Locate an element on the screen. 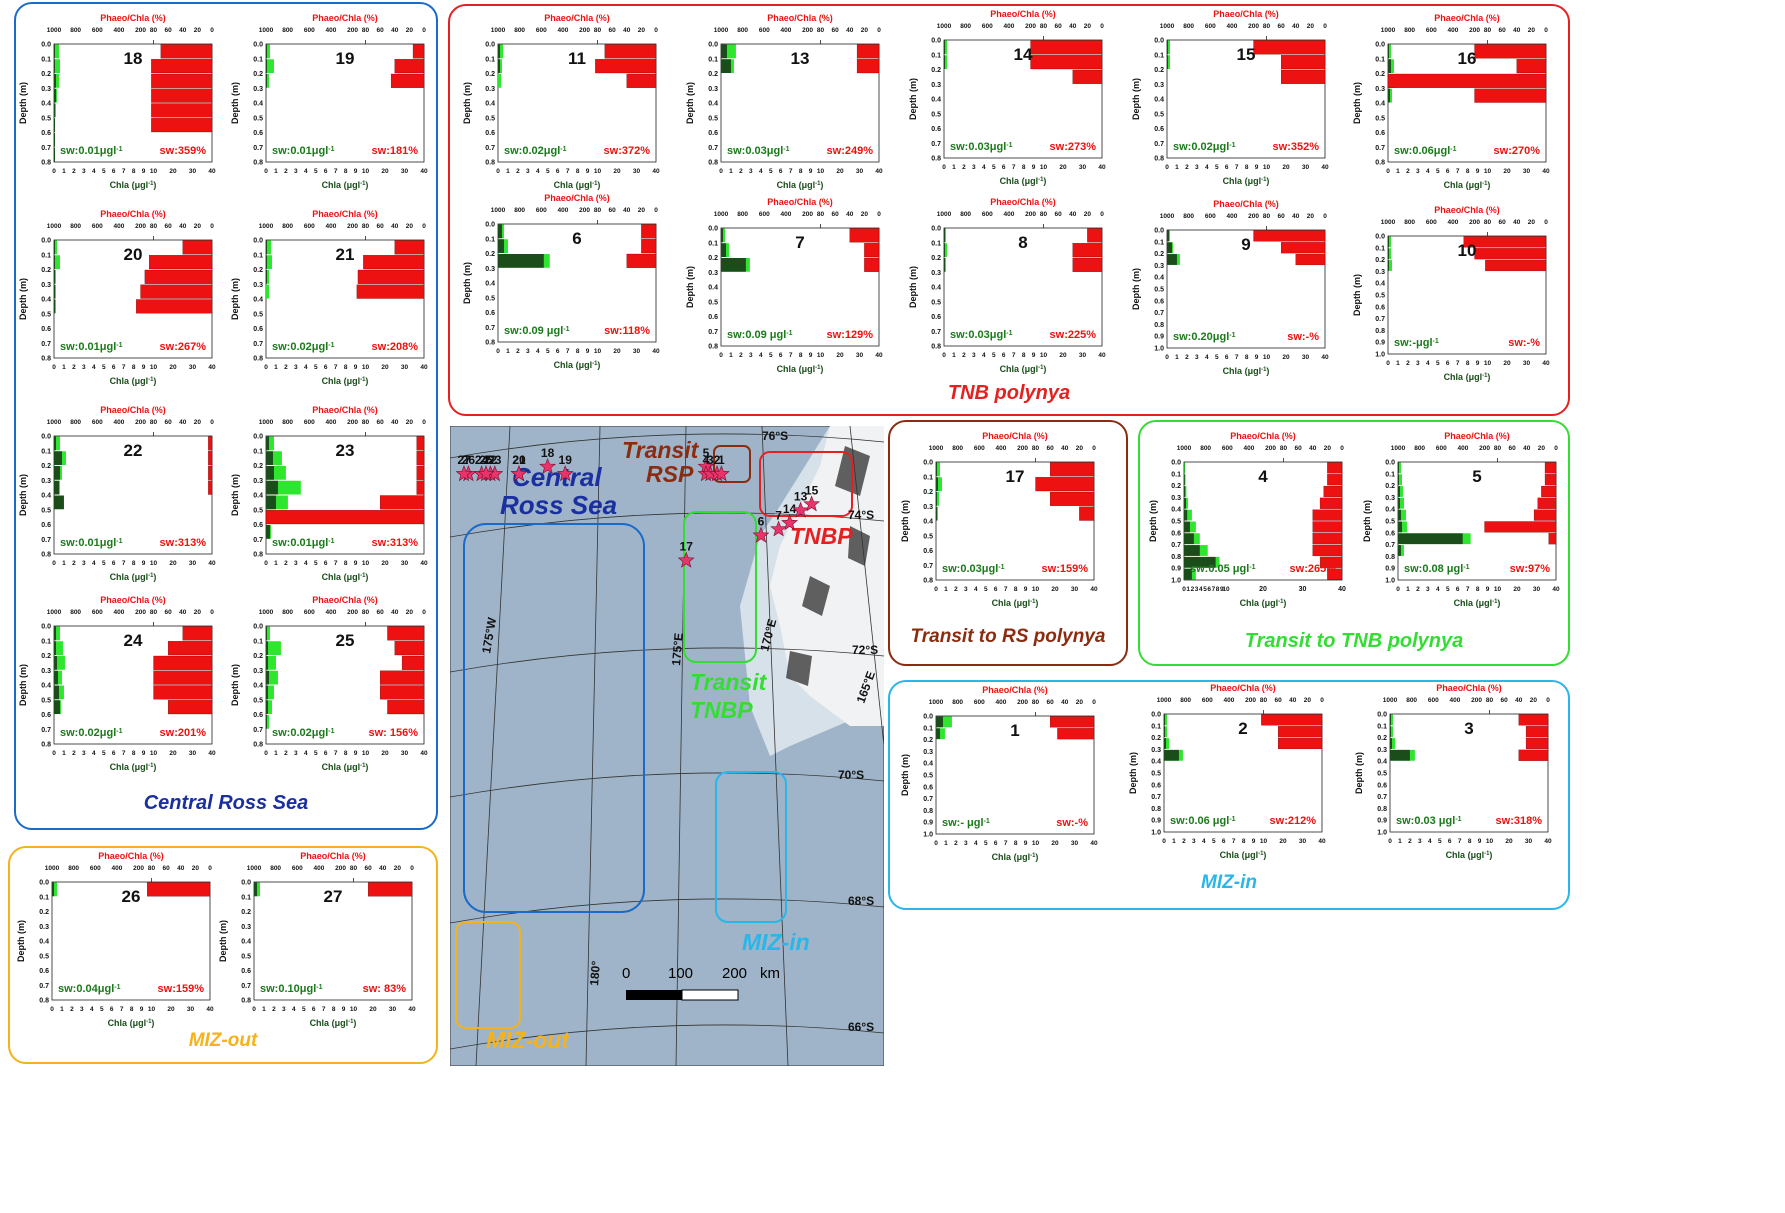 The height and width of the screenshot is (1213, 1785). depth-tick-label: 0.0 is located at coordinates (46, 241).